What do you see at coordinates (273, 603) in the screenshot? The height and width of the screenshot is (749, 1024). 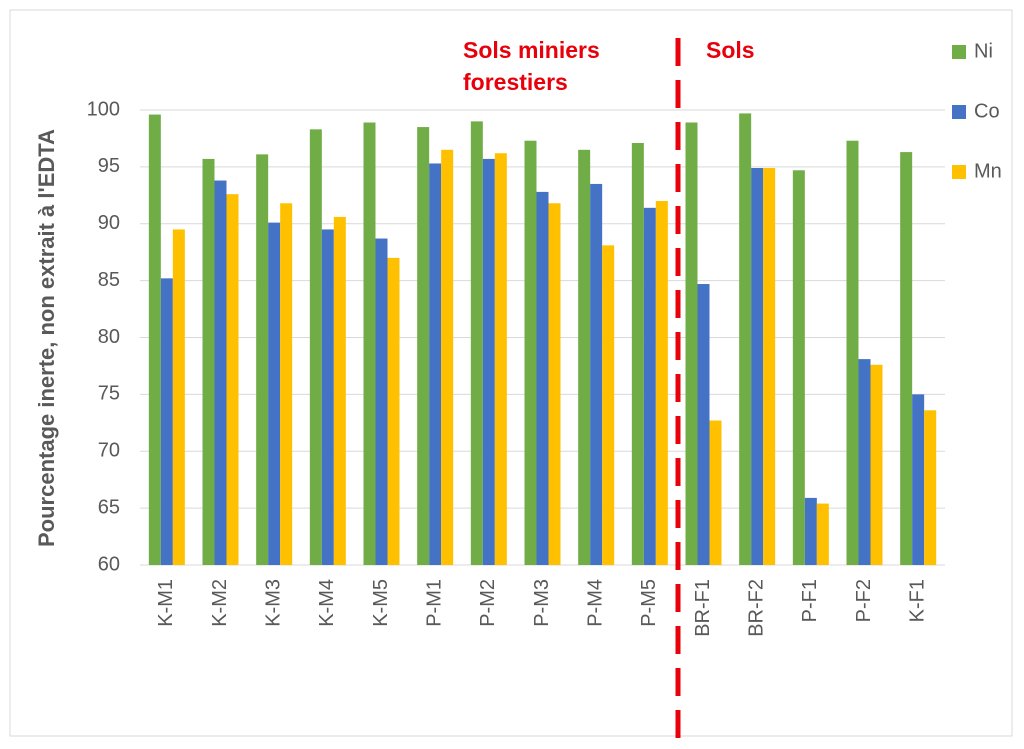 I see `x-tick-label: K-M3` at bounding box center [273, 603].